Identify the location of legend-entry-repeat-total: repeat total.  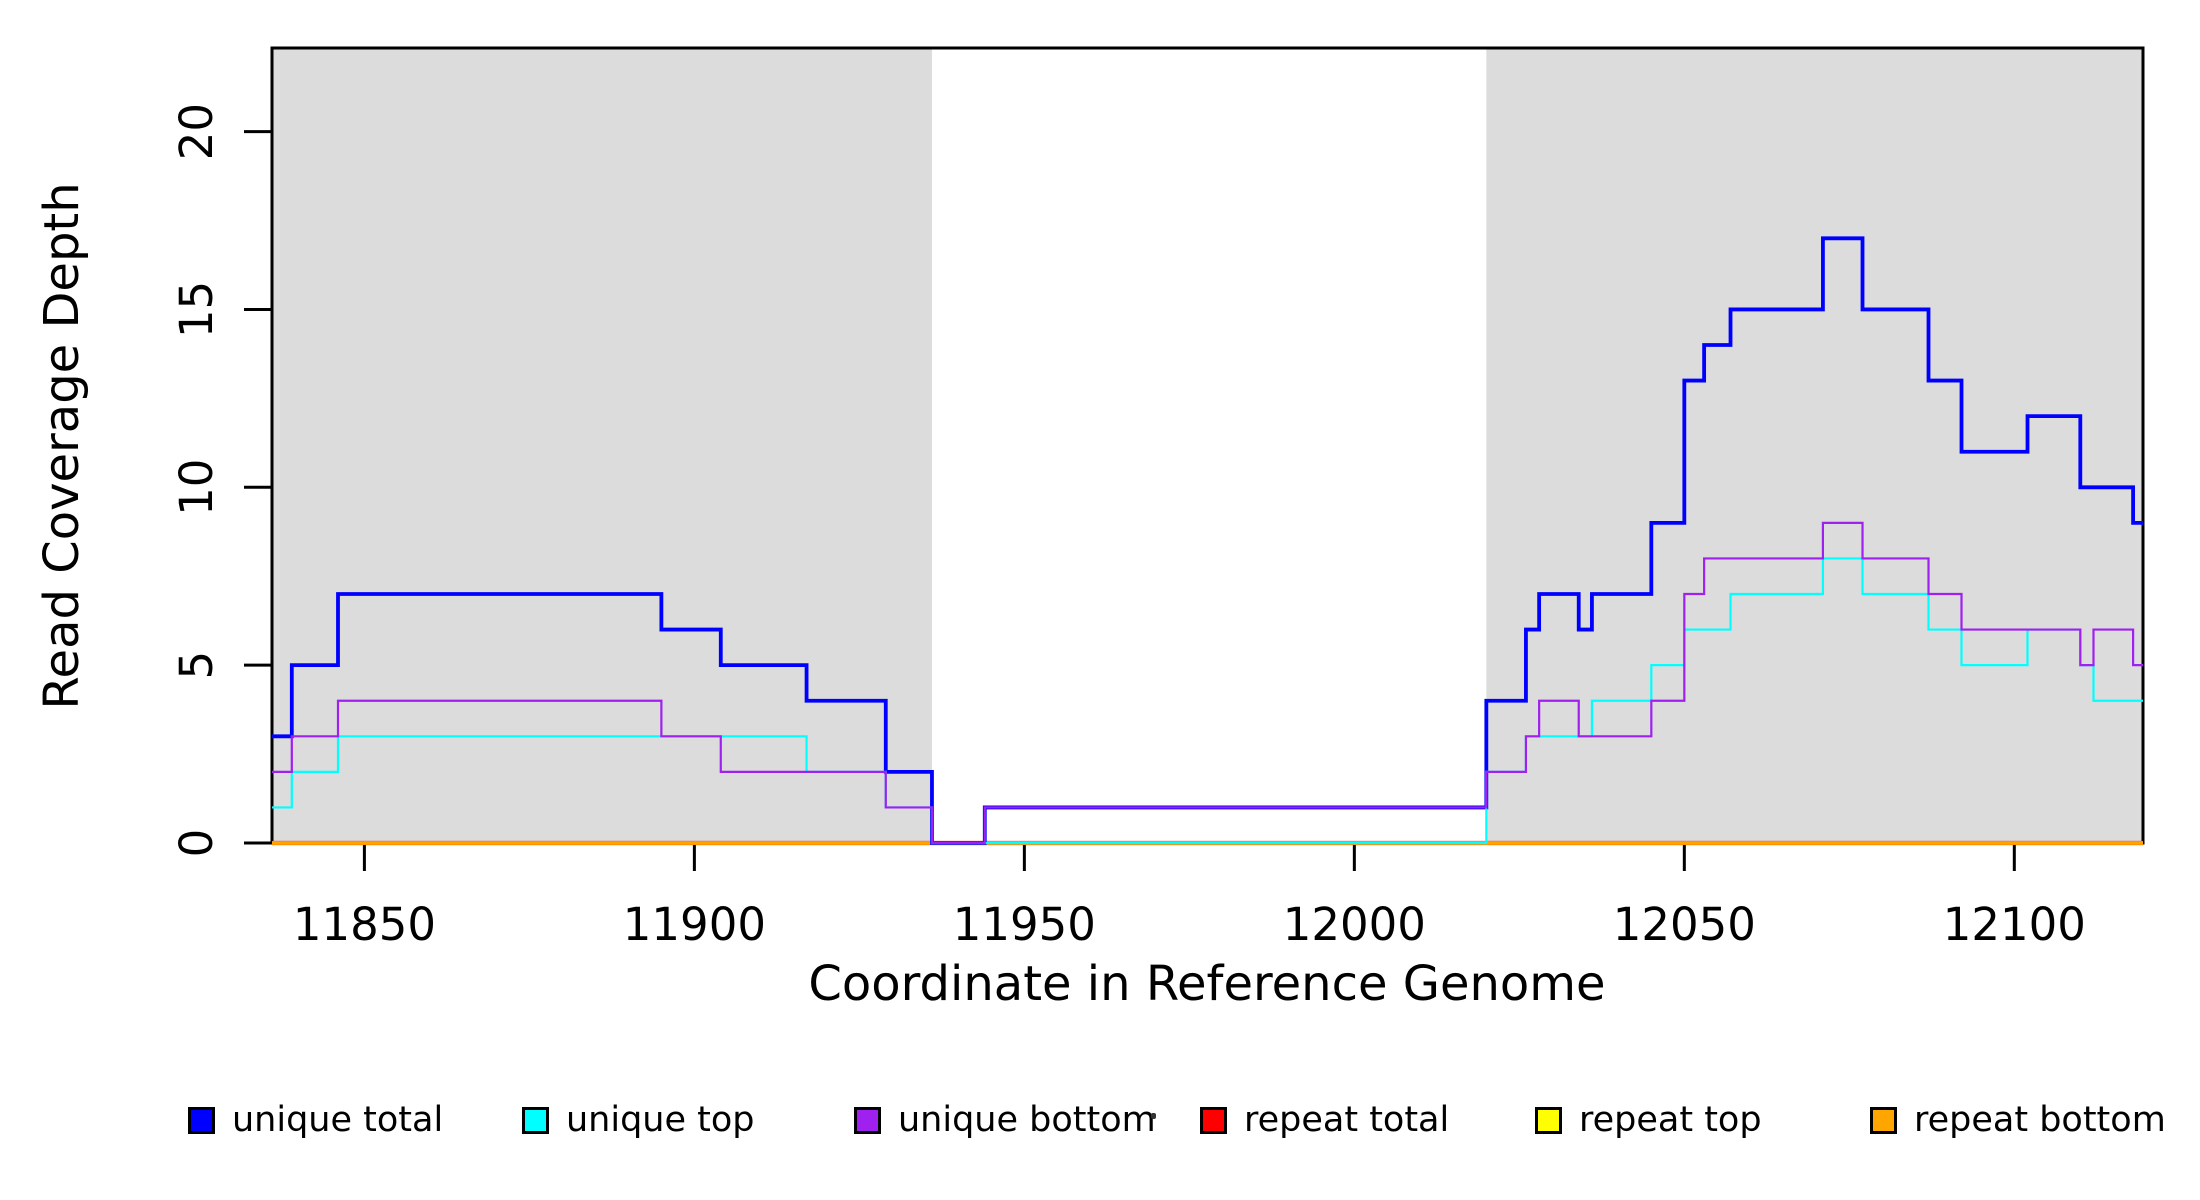
(1324, 1120).